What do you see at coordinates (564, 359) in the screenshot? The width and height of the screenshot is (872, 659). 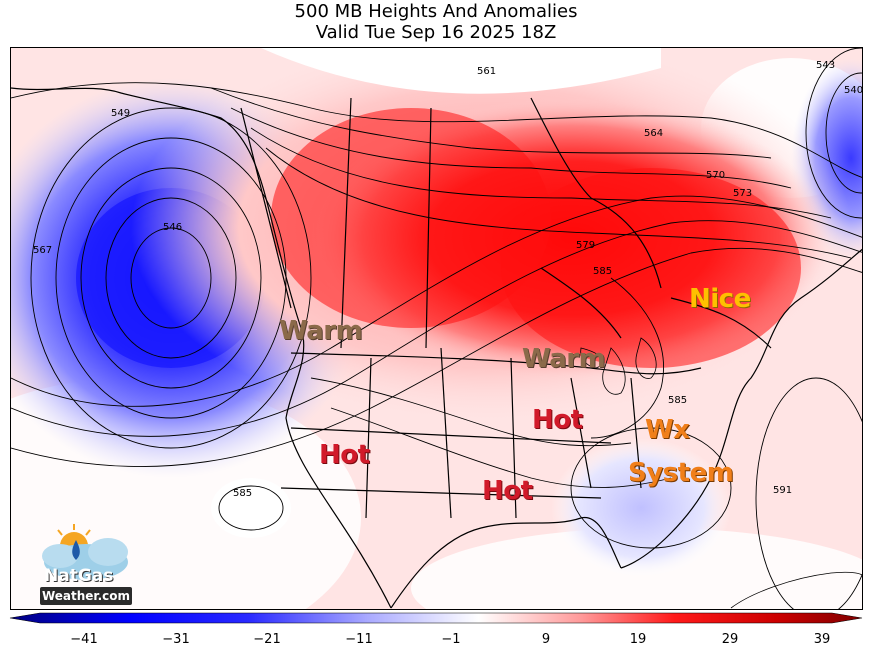 I see `annotation-warm-midwest: Warm` at bounding box center [564, 359].